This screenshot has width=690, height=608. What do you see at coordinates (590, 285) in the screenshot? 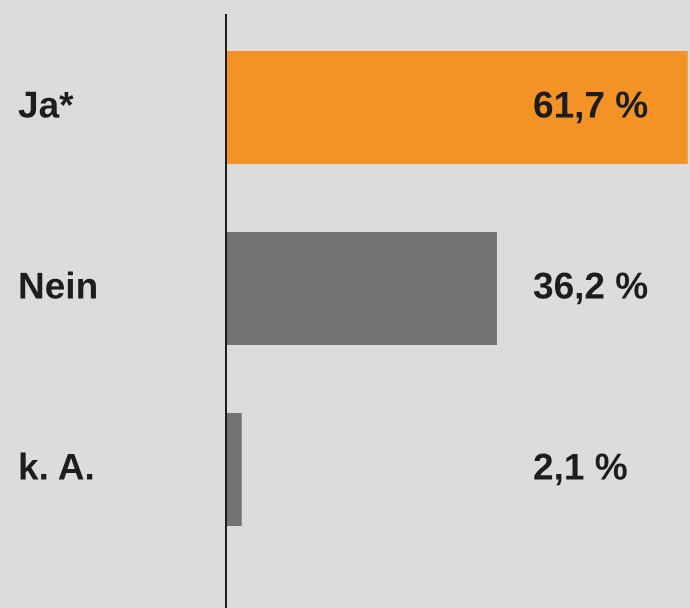
I see `value-label: 36,2 %` at bounding box center [590, 285].